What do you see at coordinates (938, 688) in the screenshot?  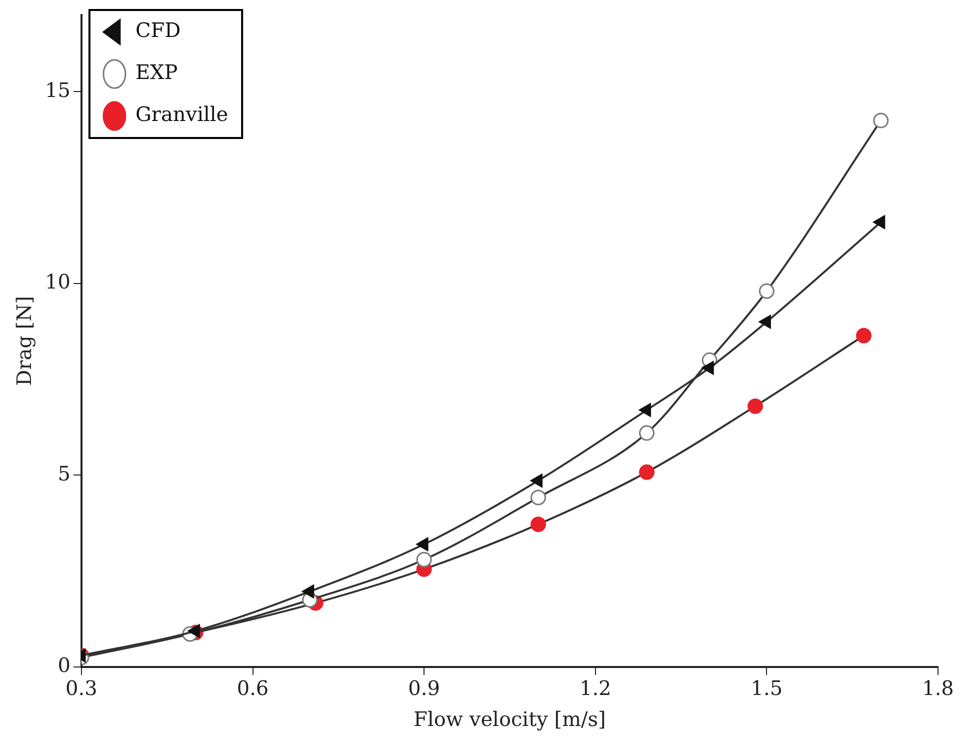 I see `x-tick-label: 1.8` at bounding box center [938, 688].